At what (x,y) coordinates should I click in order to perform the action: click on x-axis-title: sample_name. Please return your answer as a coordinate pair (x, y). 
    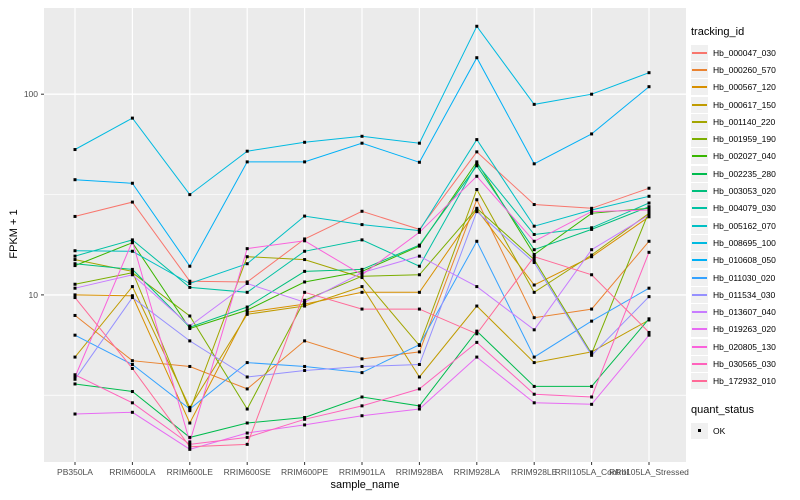
    Looking at the image, I should click on (365, 485).